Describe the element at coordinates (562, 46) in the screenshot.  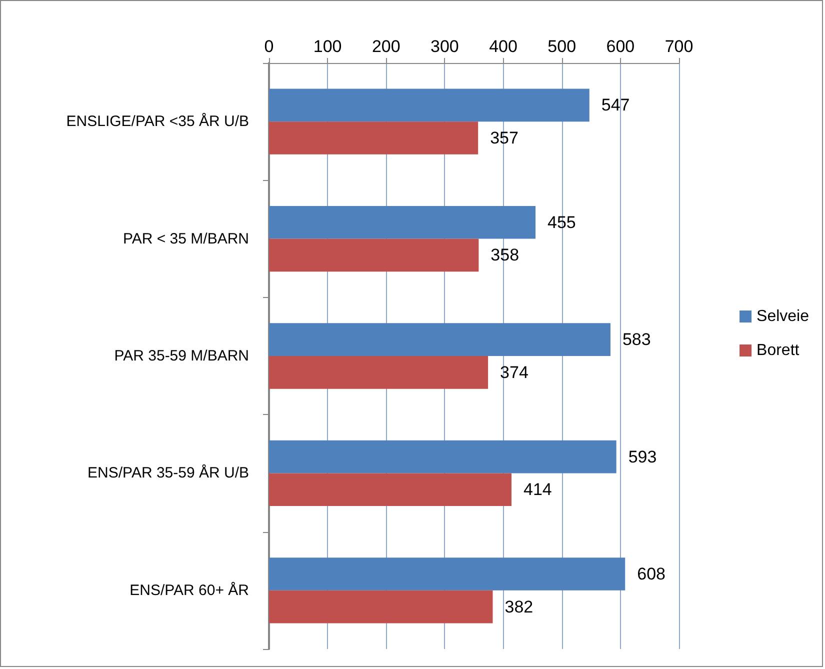
I see `x-tick-label: 500` at that location.